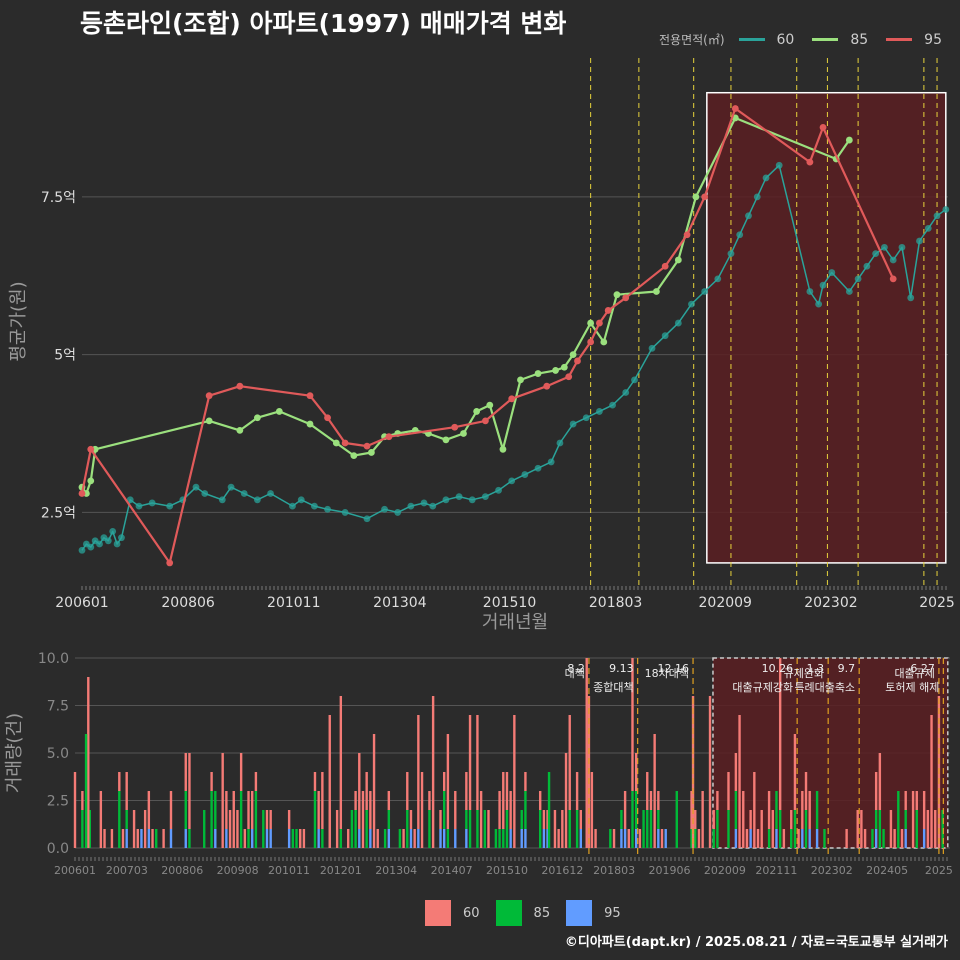 The image size is (960, 960). I want to click on legend-label-95: 95, so click(933, 39).